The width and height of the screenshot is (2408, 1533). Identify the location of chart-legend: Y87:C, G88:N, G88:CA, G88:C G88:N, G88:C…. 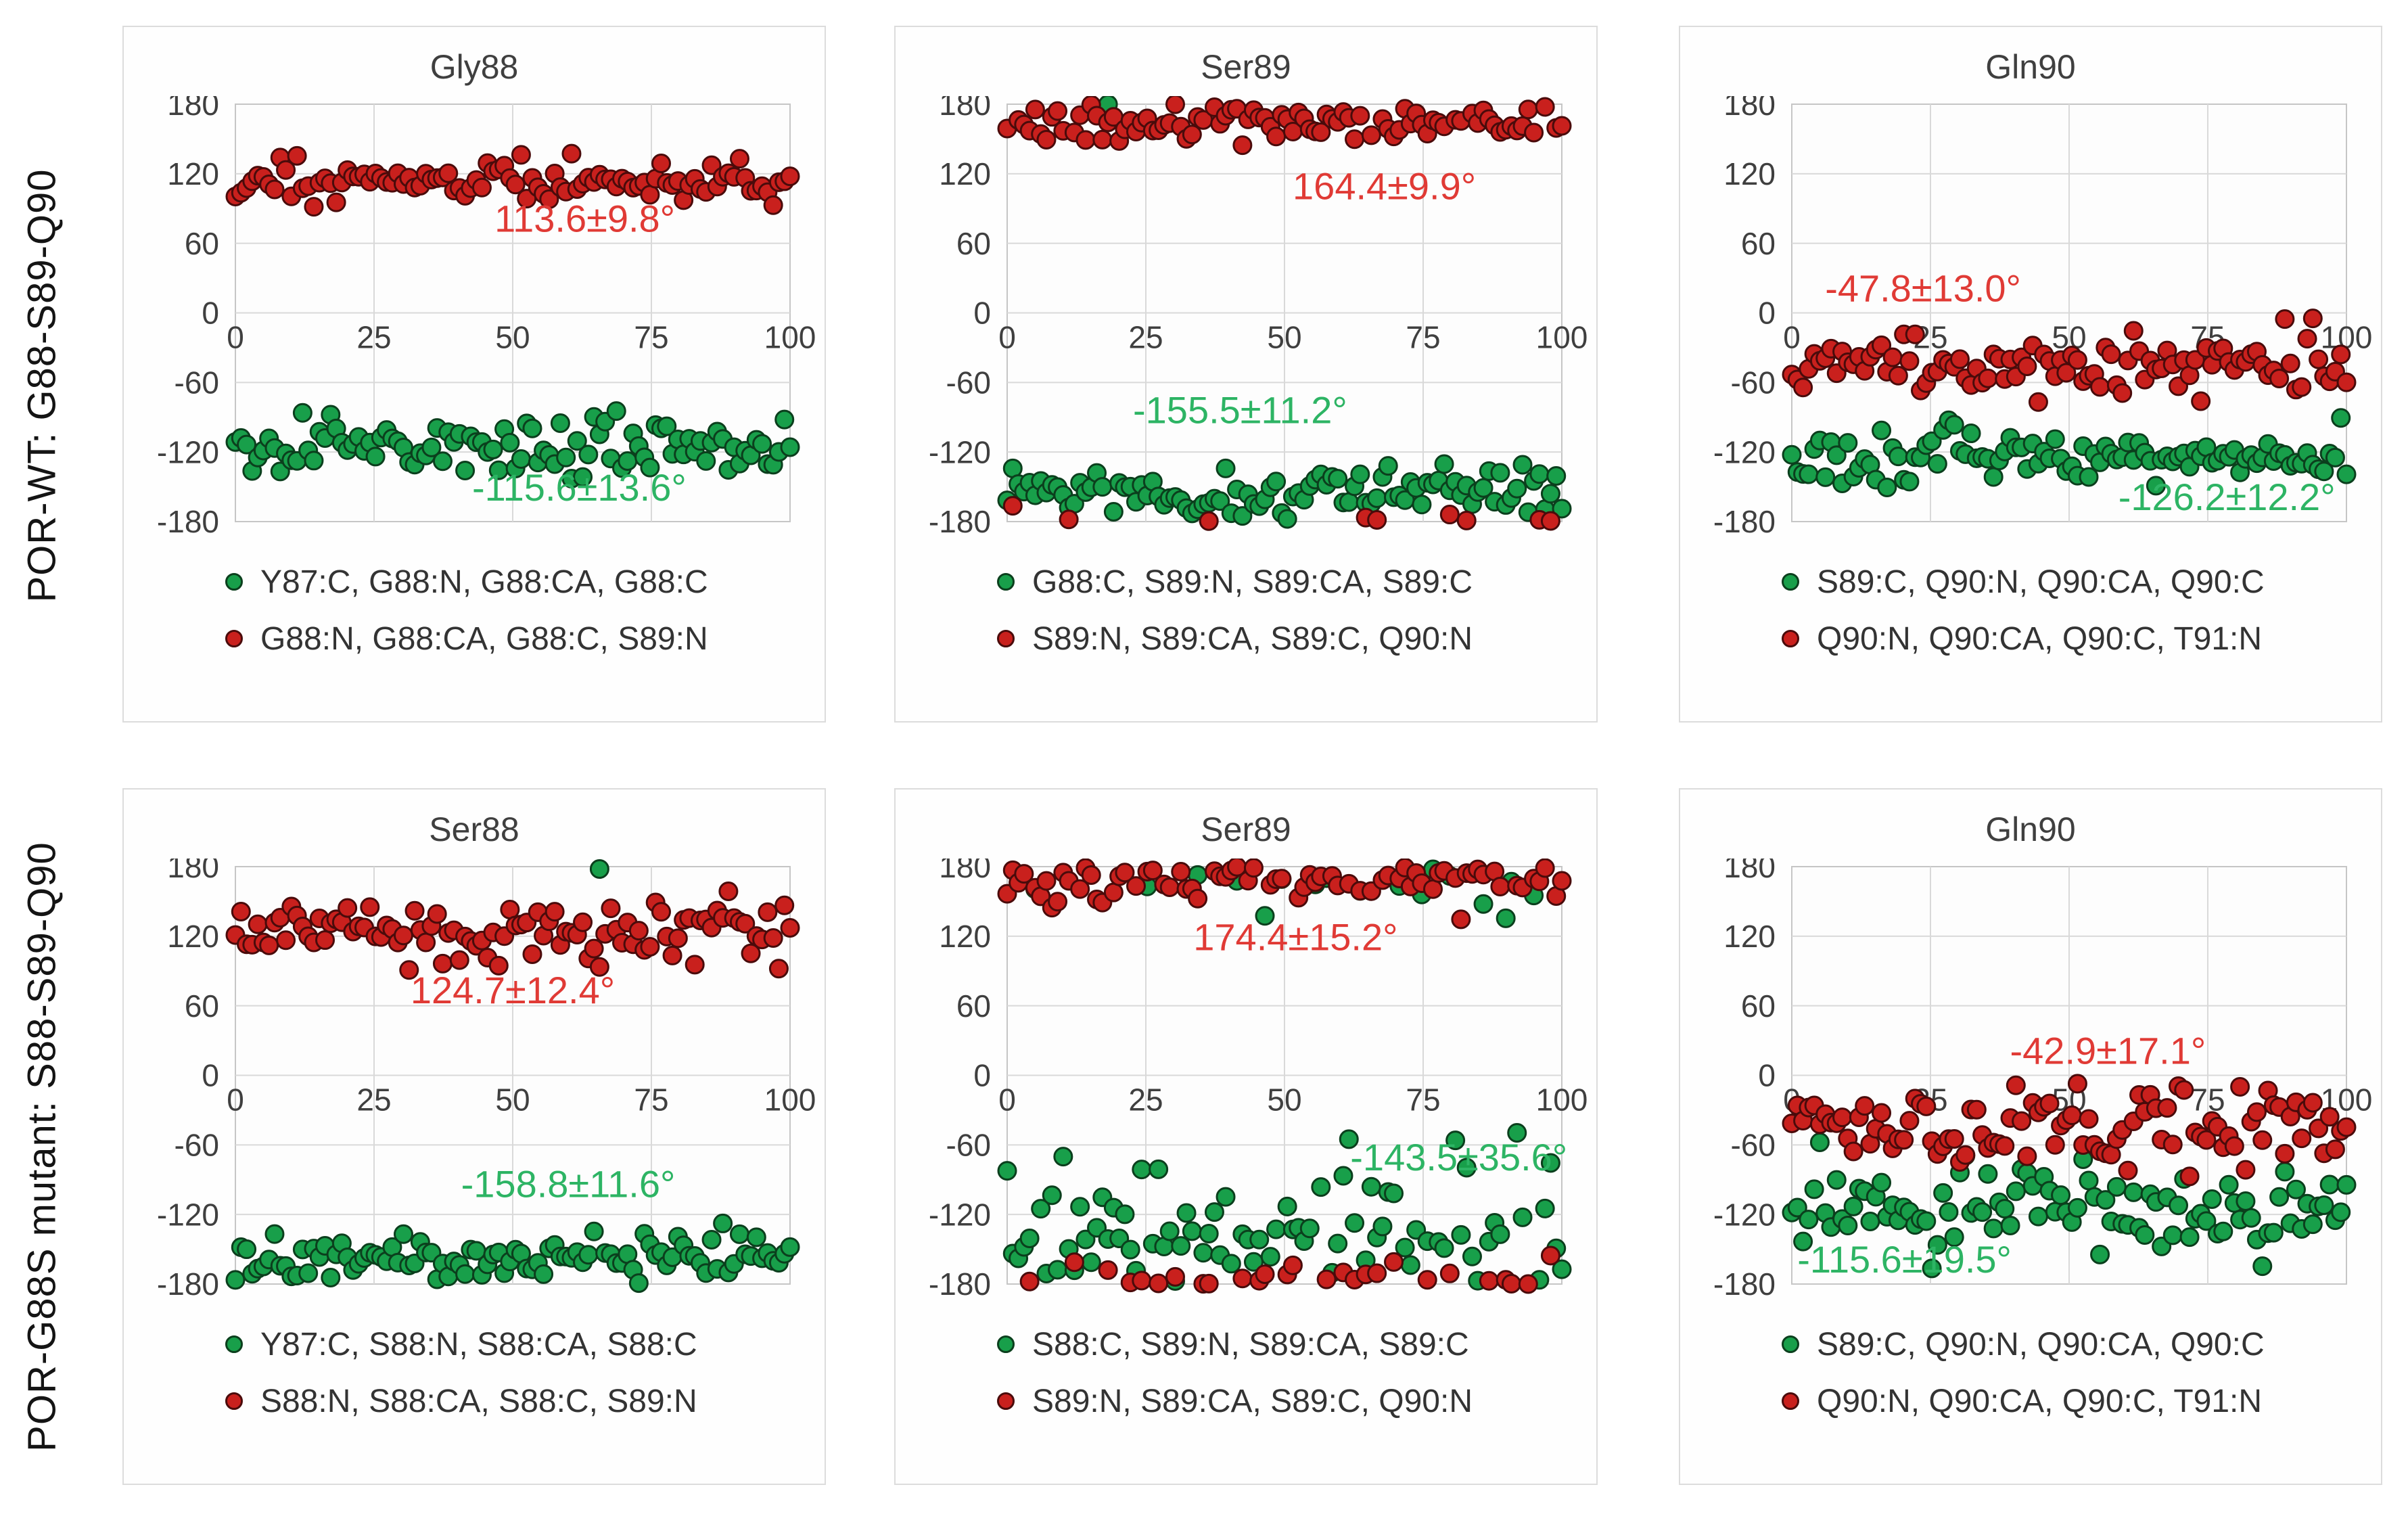
(525, 610).